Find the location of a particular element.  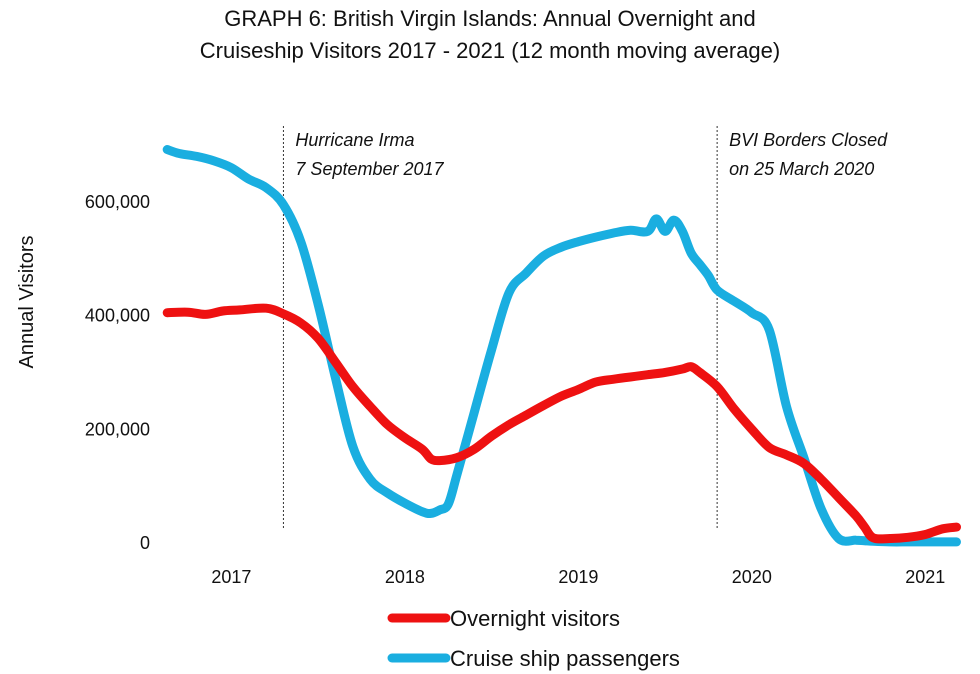

y-tick-label: 0 is located at coordinates (145, 543).